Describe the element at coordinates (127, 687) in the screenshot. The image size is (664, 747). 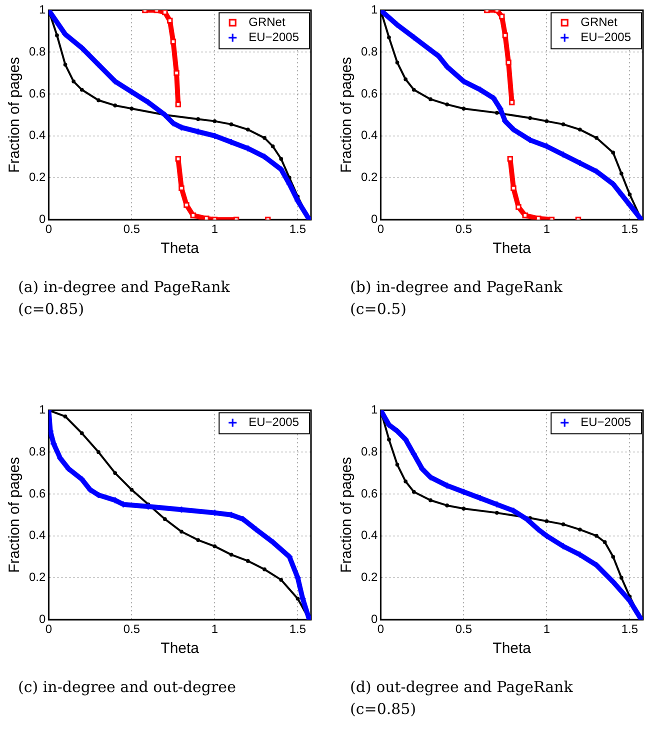
I see `text: (c) in-degree and out-degree` at that location.